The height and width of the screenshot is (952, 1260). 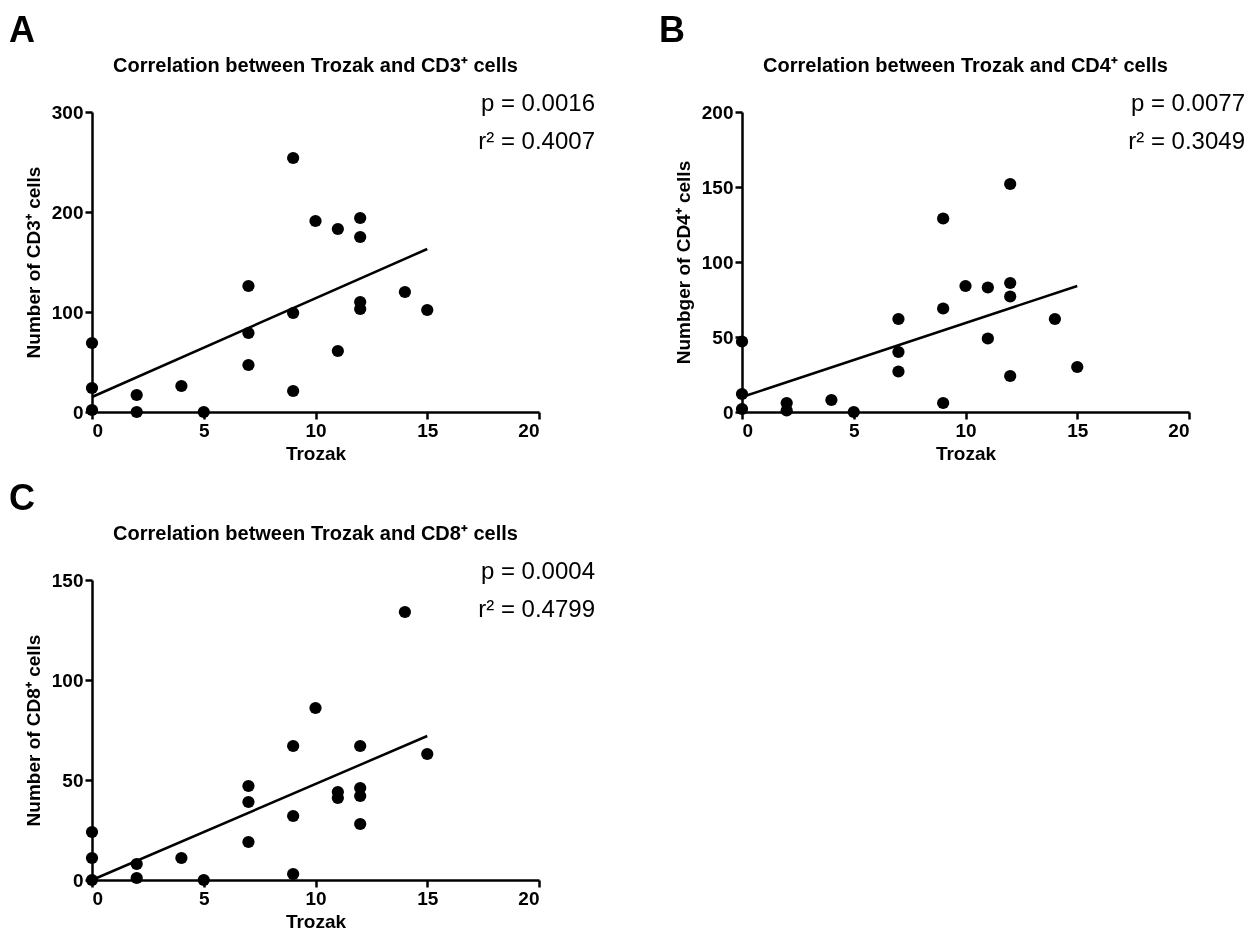 What do you see at coordinates (22, 29) in the screenshot?
I see `text: A` at bounding box center [22, 29].